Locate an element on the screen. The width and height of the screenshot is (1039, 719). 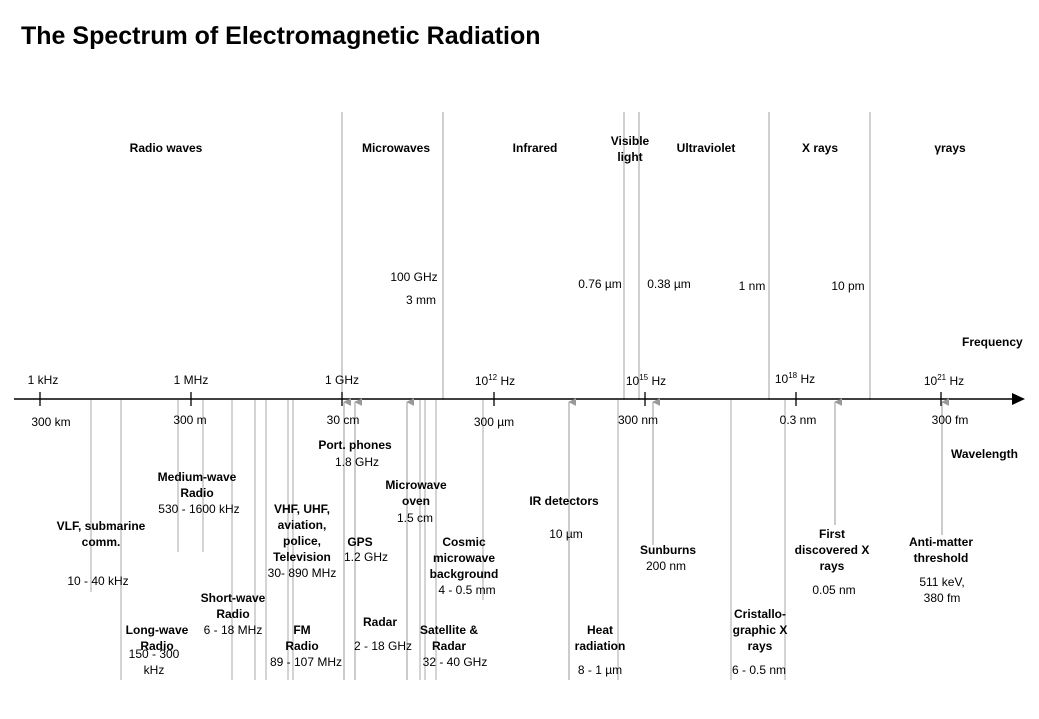
band-x-rays: X rays is located at coordinates (820, 148).